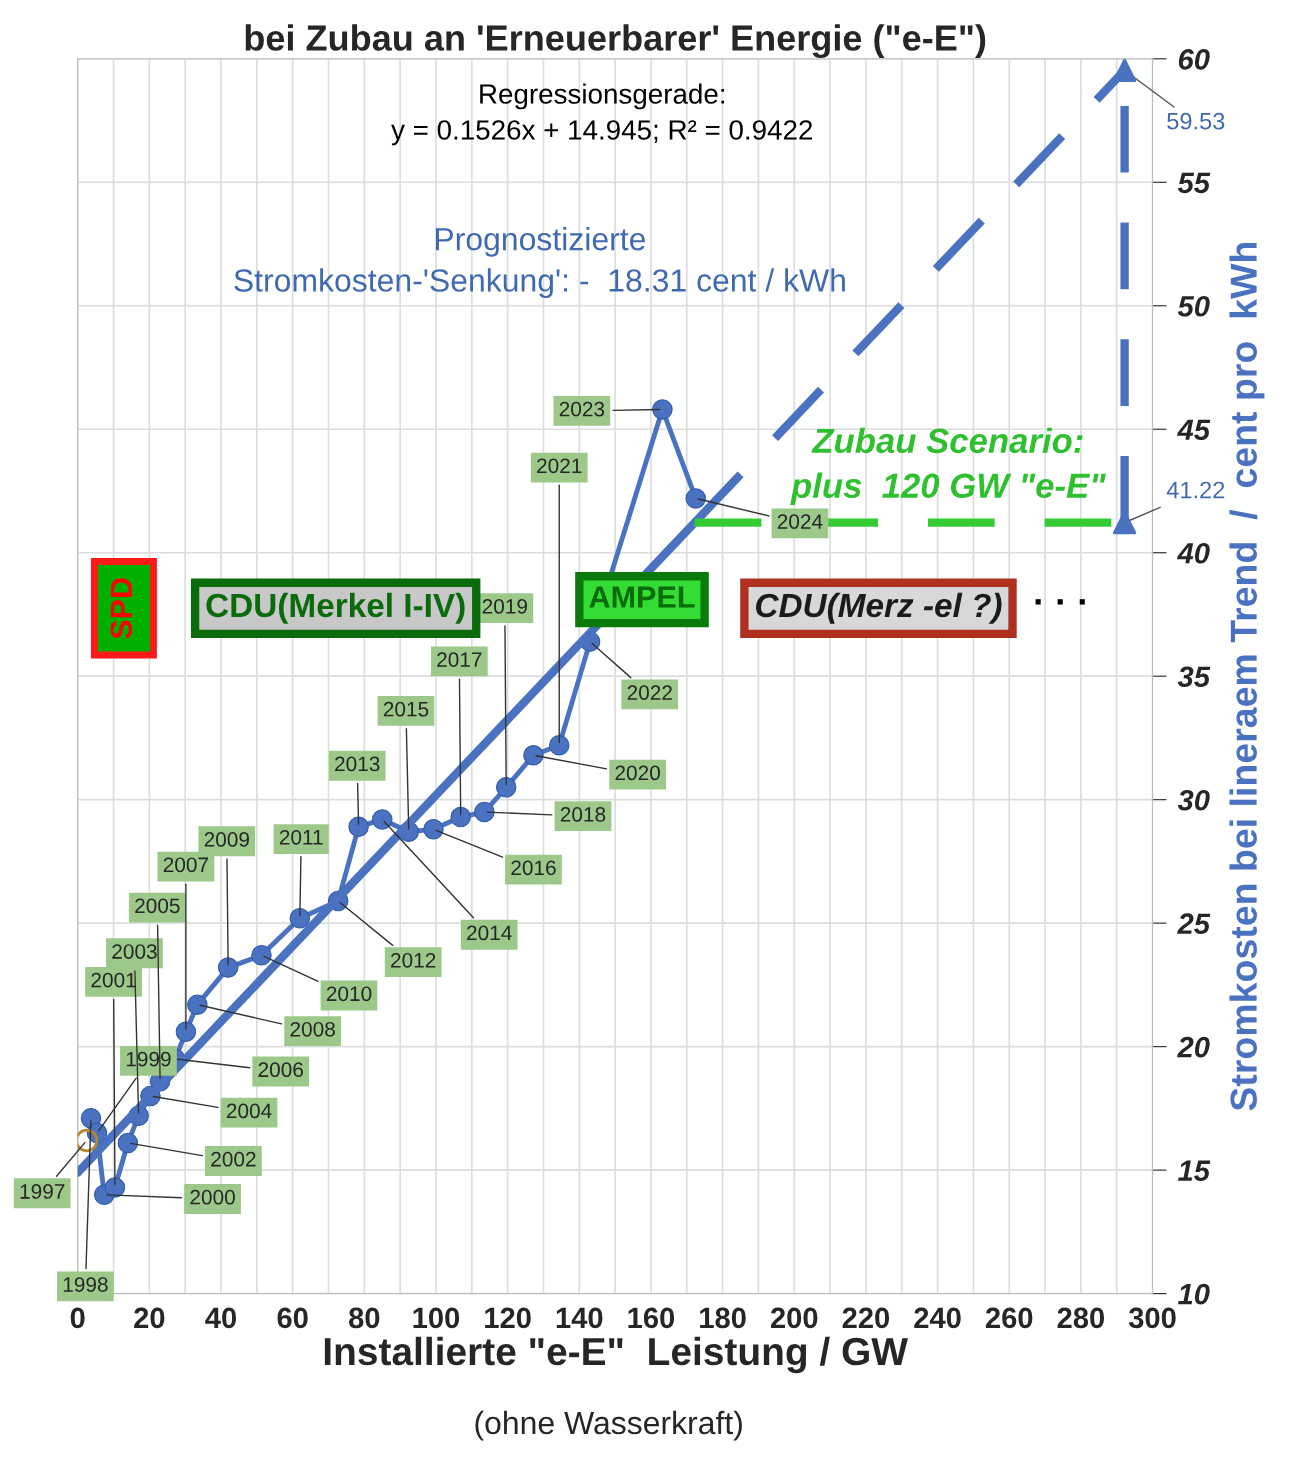  What do you see at coordinates (579, 1318) in the screenshot?
I see `x-tick-label: 140` at bounding box center [579, 1318].